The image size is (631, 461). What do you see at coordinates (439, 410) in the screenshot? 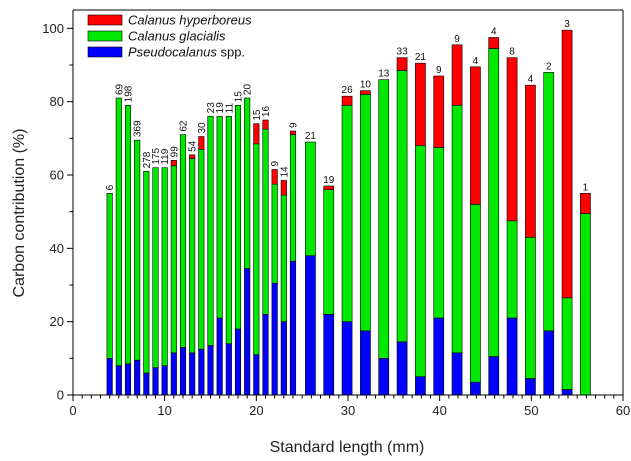
I see `x-tick-label-40: 40` at bounding box center [439, 410].